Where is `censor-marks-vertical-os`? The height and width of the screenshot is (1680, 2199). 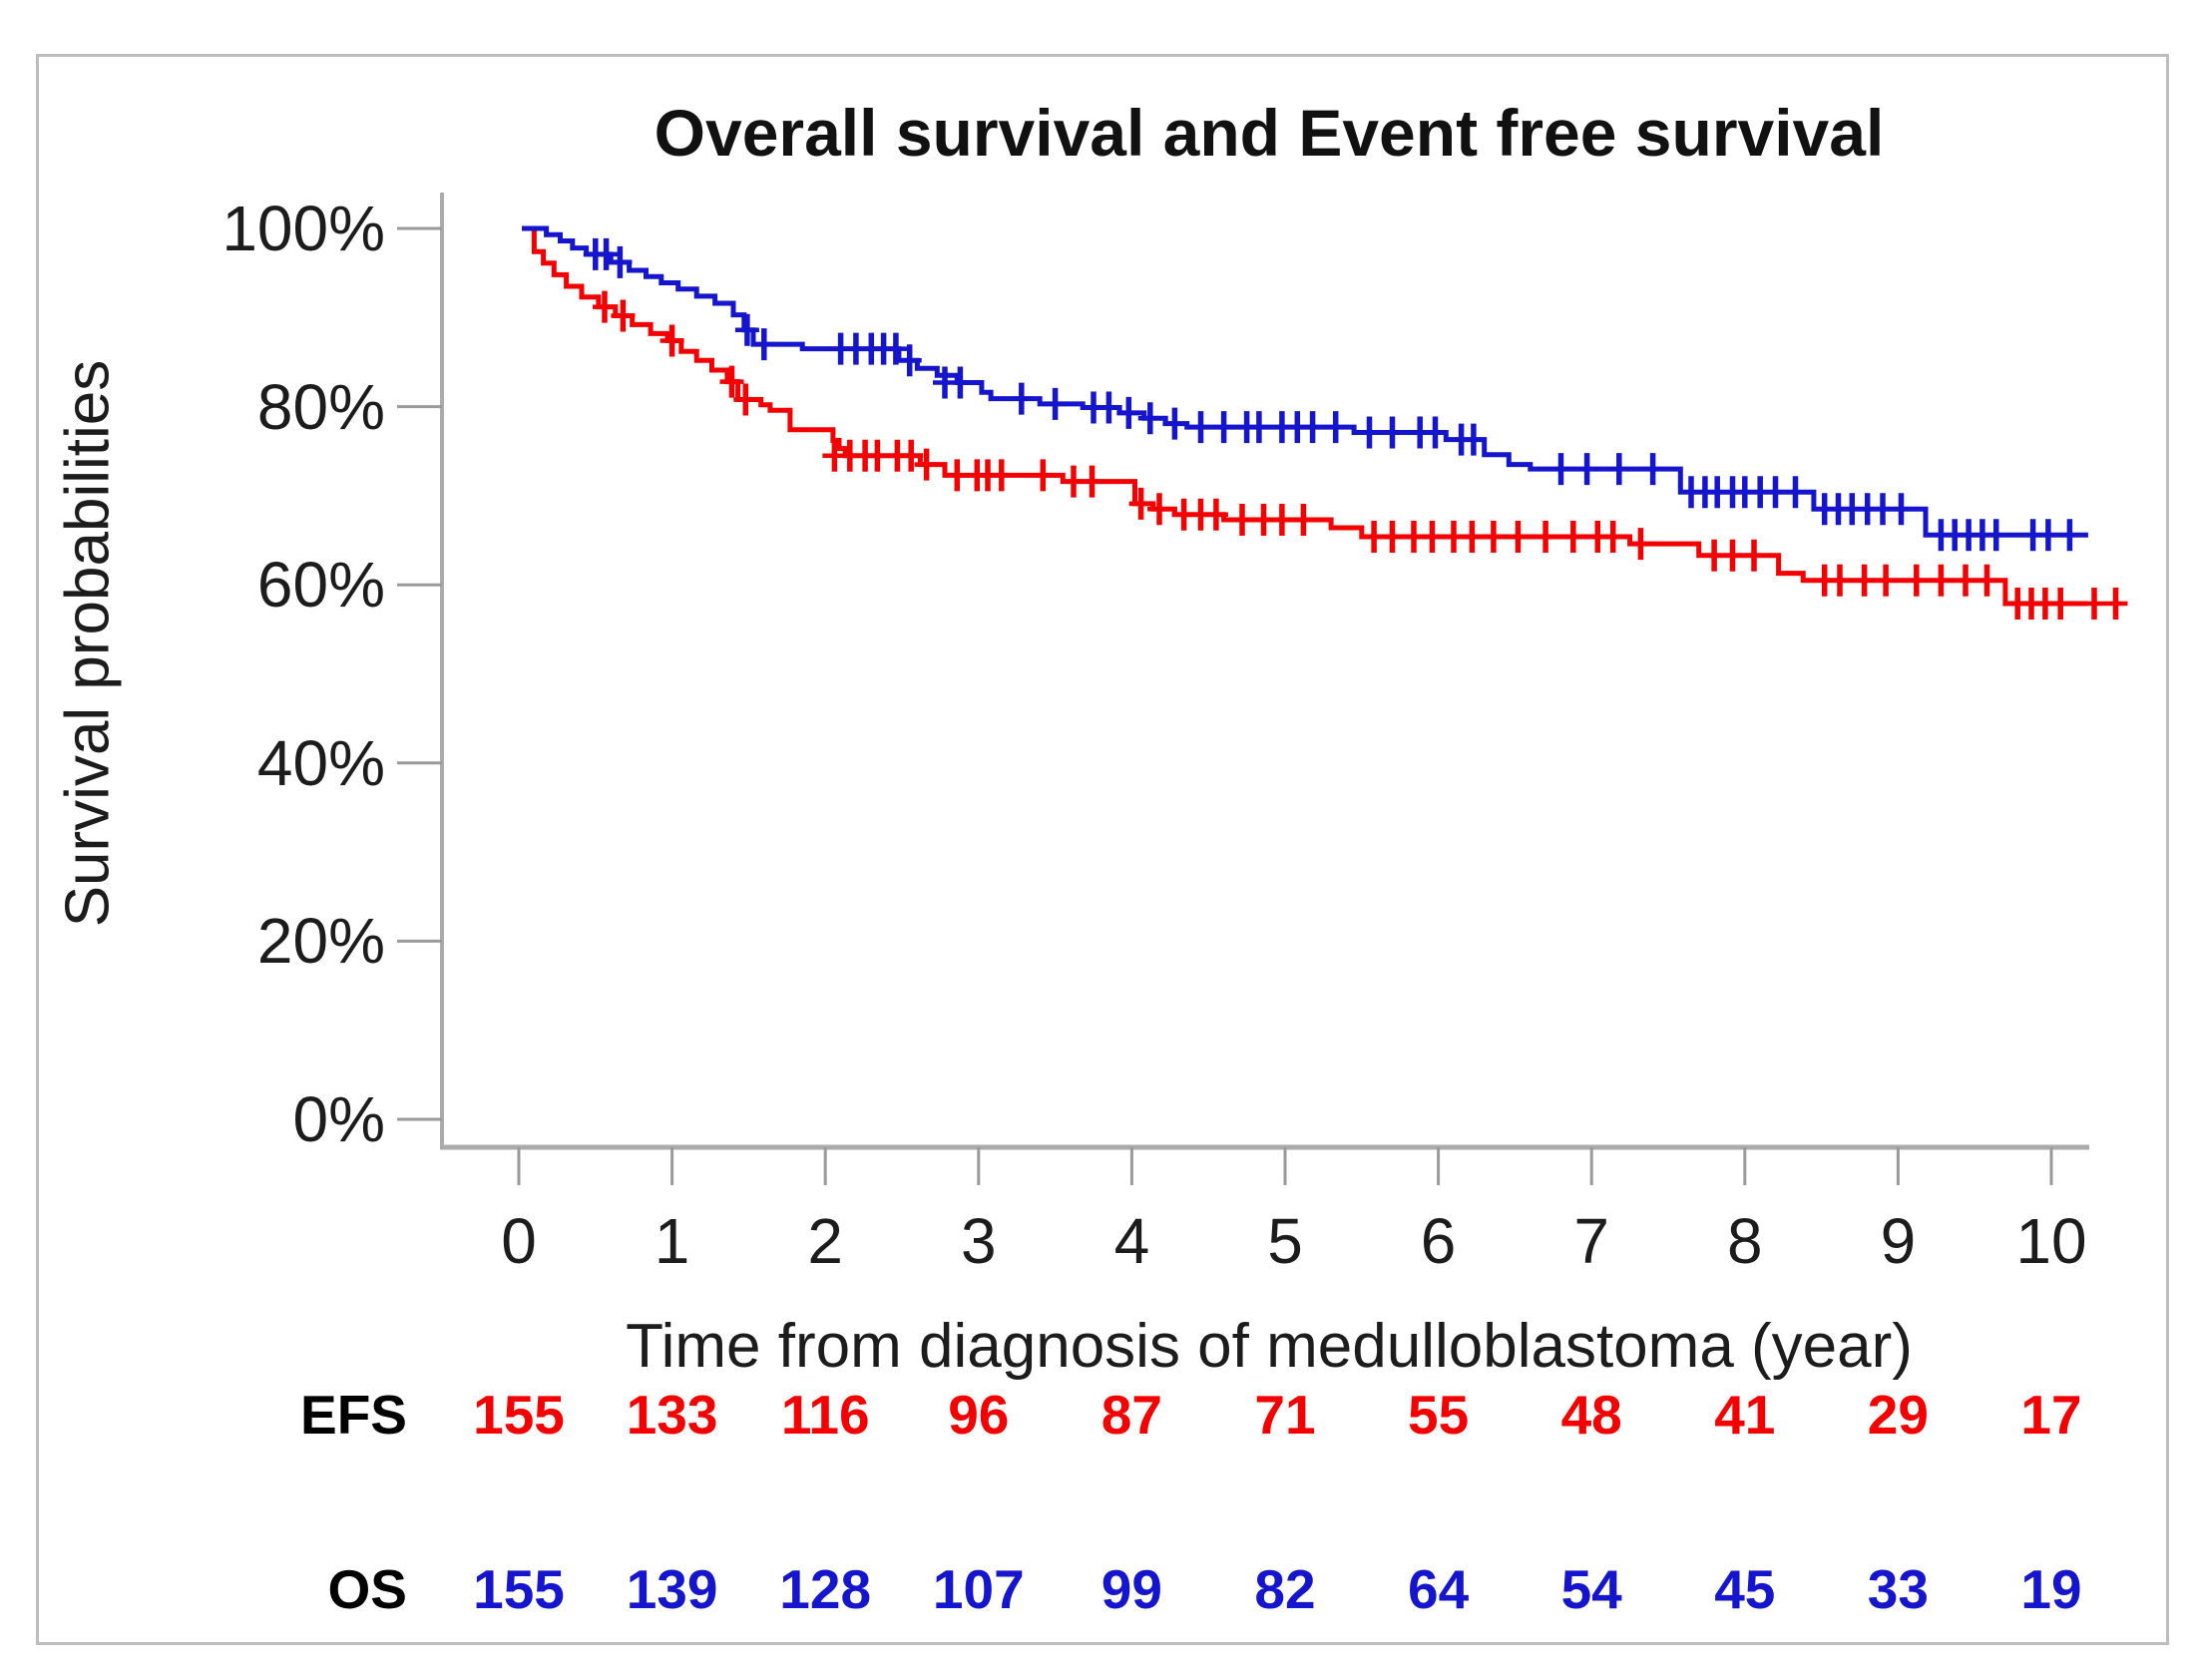 censor-marks-vertical-os is located at coordinates (1333, 394).